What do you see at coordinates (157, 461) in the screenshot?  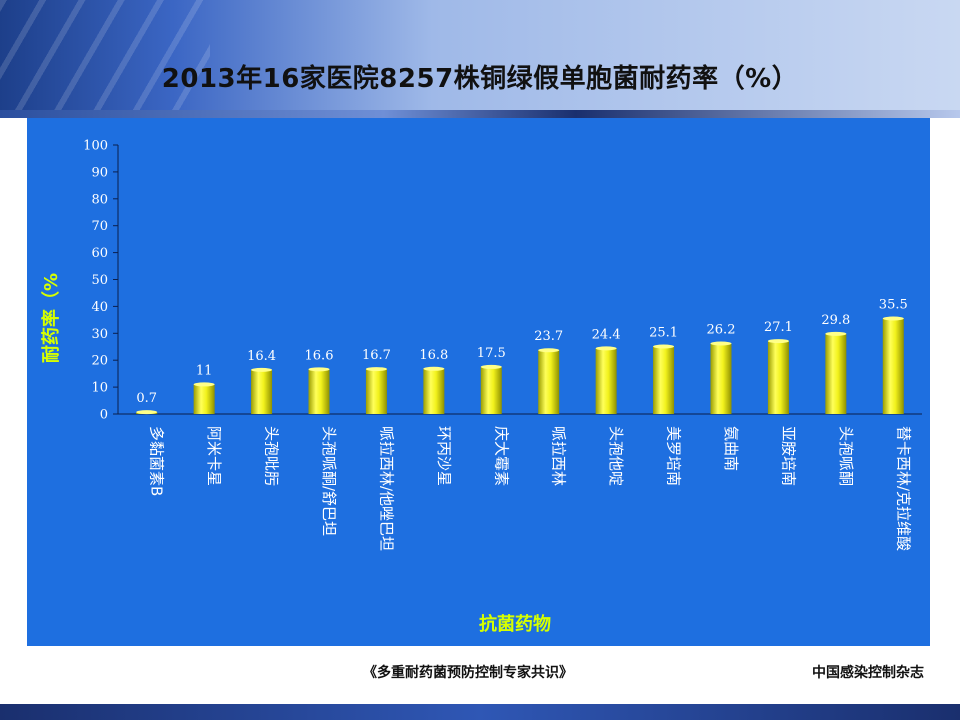 I see `category-label: 多黏菌素B` at bounding box center [157, 461].